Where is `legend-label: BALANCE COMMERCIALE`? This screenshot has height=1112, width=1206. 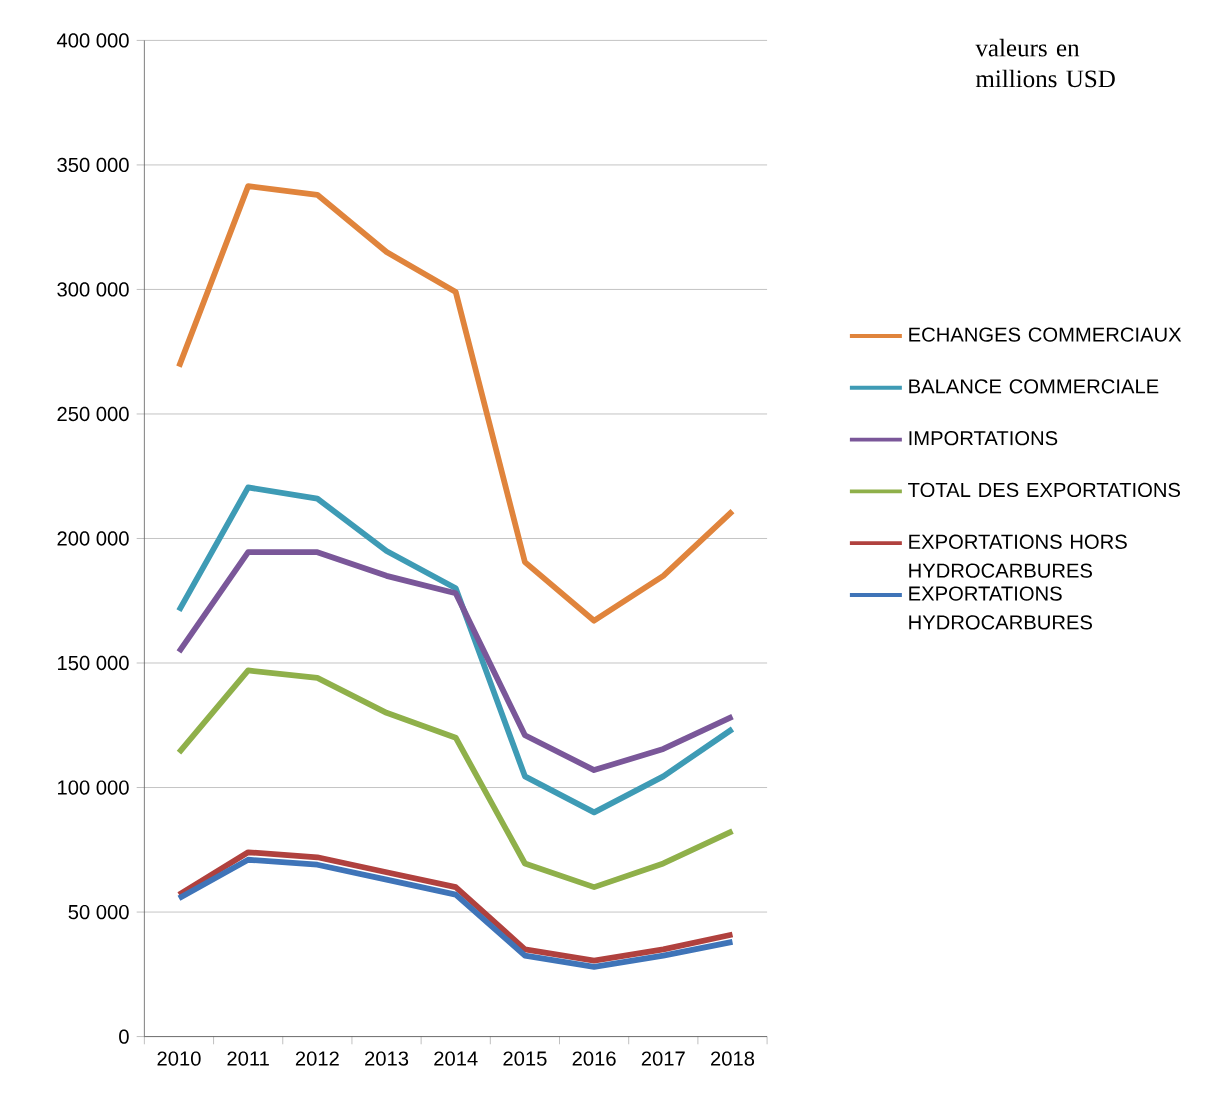
legend-label: BALANCE COMMERCIALE is located at coordinates (1034, 386).